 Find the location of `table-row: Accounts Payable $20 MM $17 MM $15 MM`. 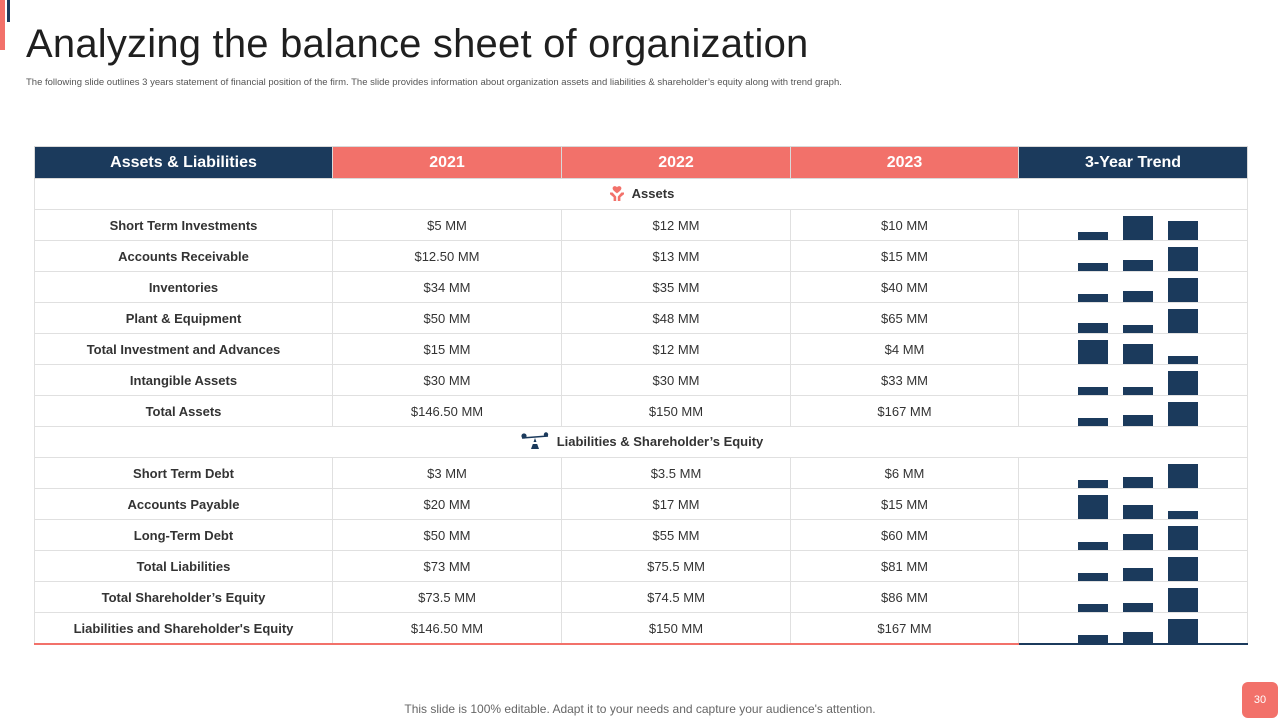

table-row: Accounts Payable $20 MM $17 MM $15 MM is located at coordinates (641, 504).